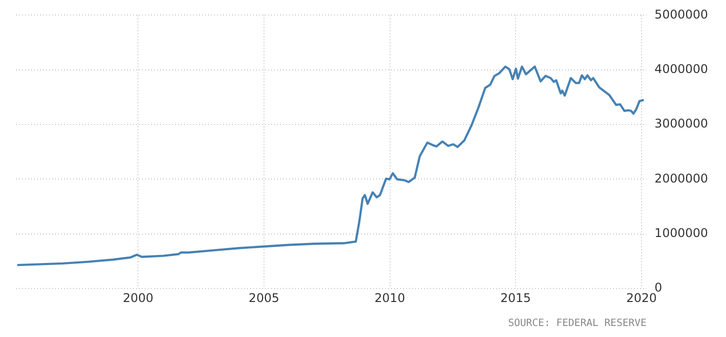  I want to click on y-tick-label: 5000000, so click(681, 14).